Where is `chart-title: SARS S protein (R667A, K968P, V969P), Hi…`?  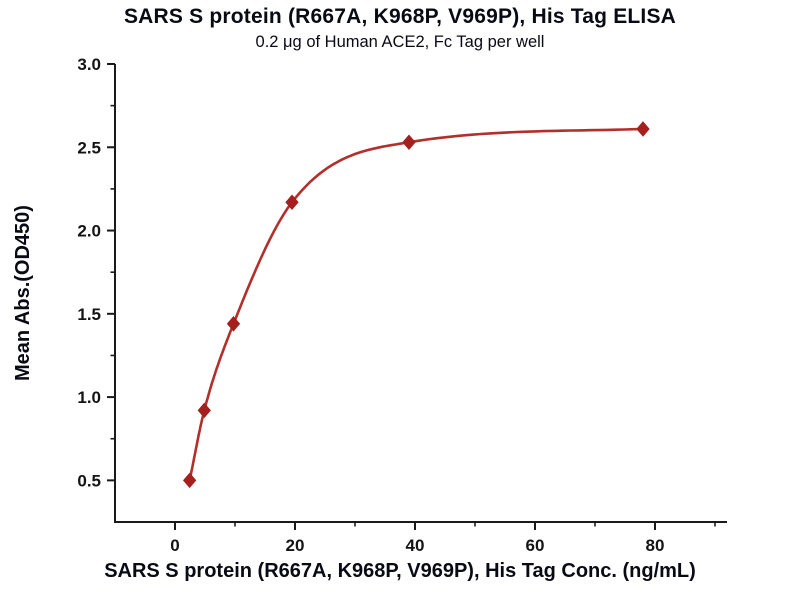
chart-title: SARS S protein (R667A, K968P, V969P), Hi… is located at coordinates (400, 16).